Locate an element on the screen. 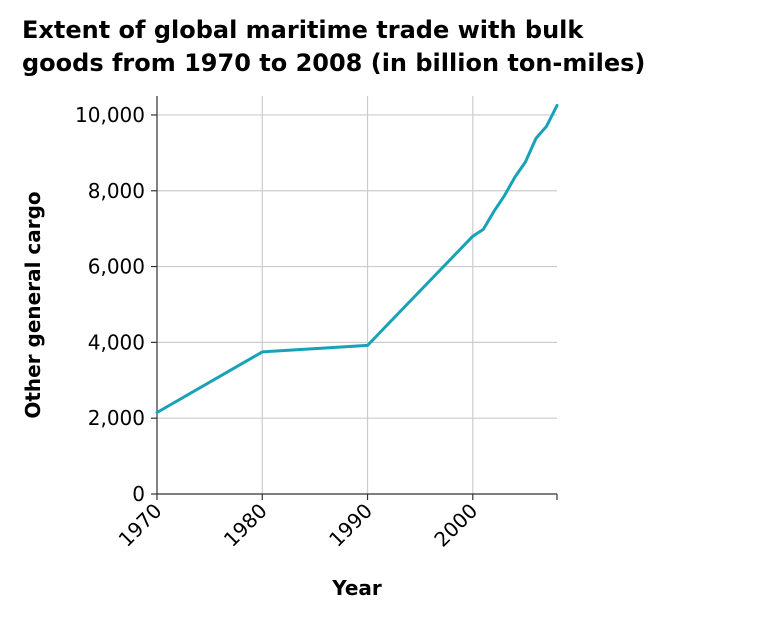 The height and width of the screenshot is (620, 780). x-axis-label: Year is located at coordinates (356, 588).